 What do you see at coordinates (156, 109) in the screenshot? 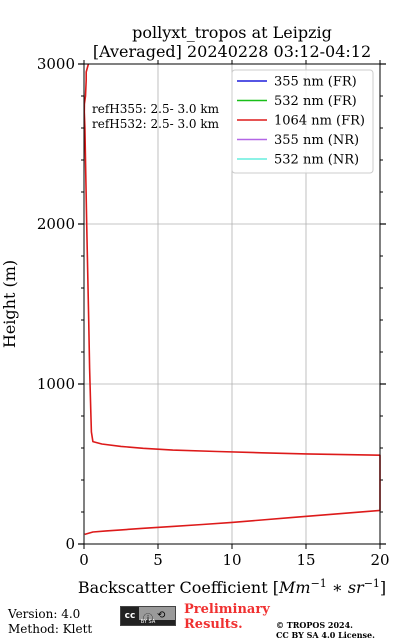
I see `ref-height-355: refH355: 2.5- 3.0 km` at bounding box center [156, 109].